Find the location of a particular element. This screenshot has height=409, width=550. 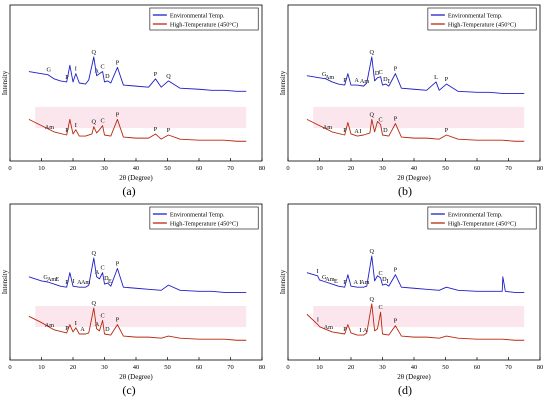

p0-peak-label-6: D is located at coordinates (107, 76).